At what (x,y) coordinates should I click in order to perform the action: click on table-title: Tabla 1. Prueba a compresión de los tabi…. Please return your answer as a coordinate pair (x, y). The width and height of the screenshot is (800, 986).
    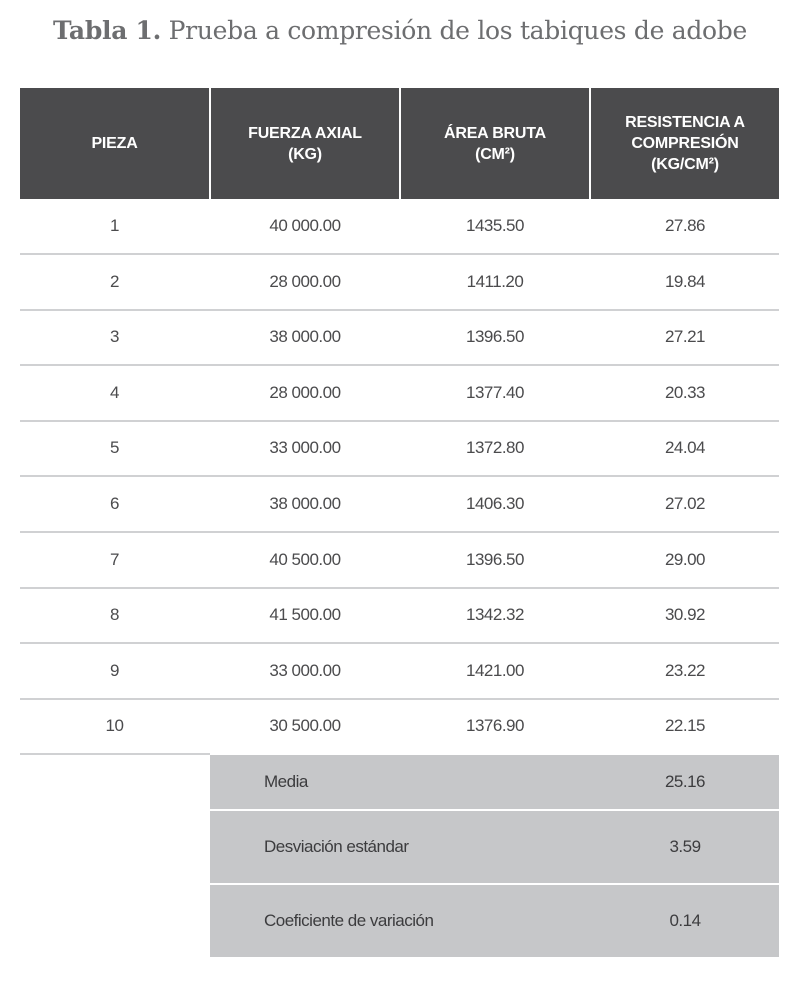
    Looking at the image, I should click on (400, 30).